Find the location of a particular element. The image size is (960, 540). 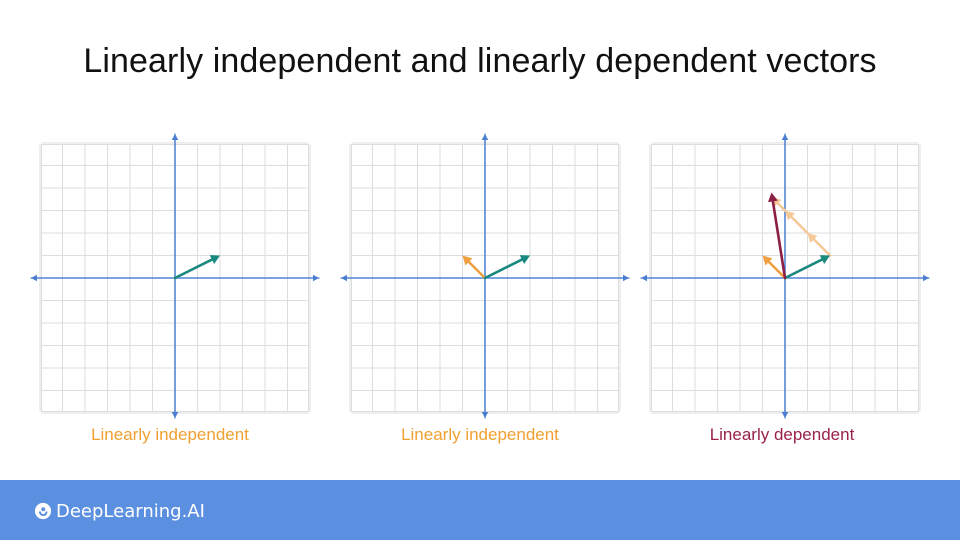

deeplearning-logo-icon is located at coordinates (43, 511).